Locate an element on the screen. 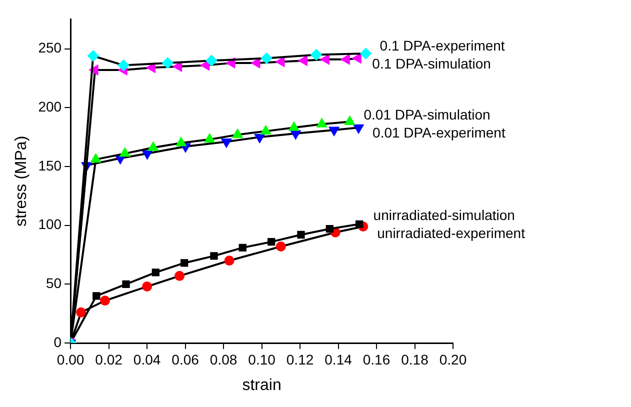  x-axis-title: strain is located at coordinates (262, 385).